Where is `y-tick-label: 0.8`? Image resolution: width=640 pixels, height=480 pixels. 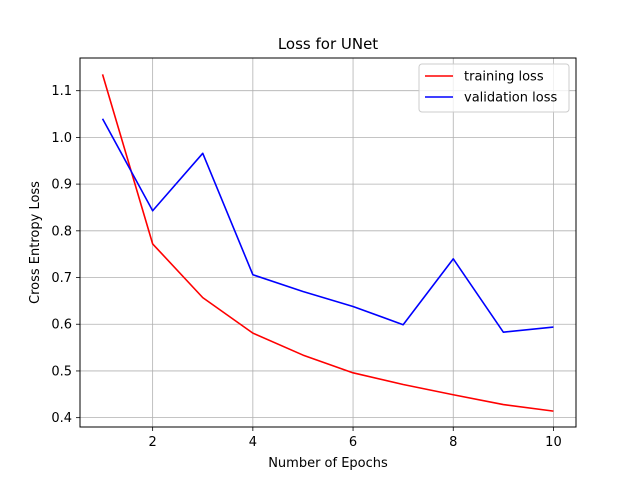 y-tick-label: 0.8 is located at coordinates (61, 231).